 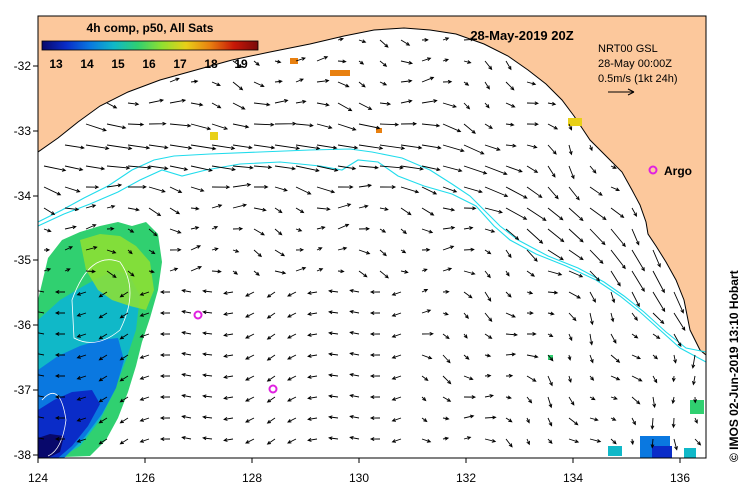 What do you see at coordinates (23, 66) in the screenshot?
I see `lat-tick-label: -32` at bounding box center [23, 66].